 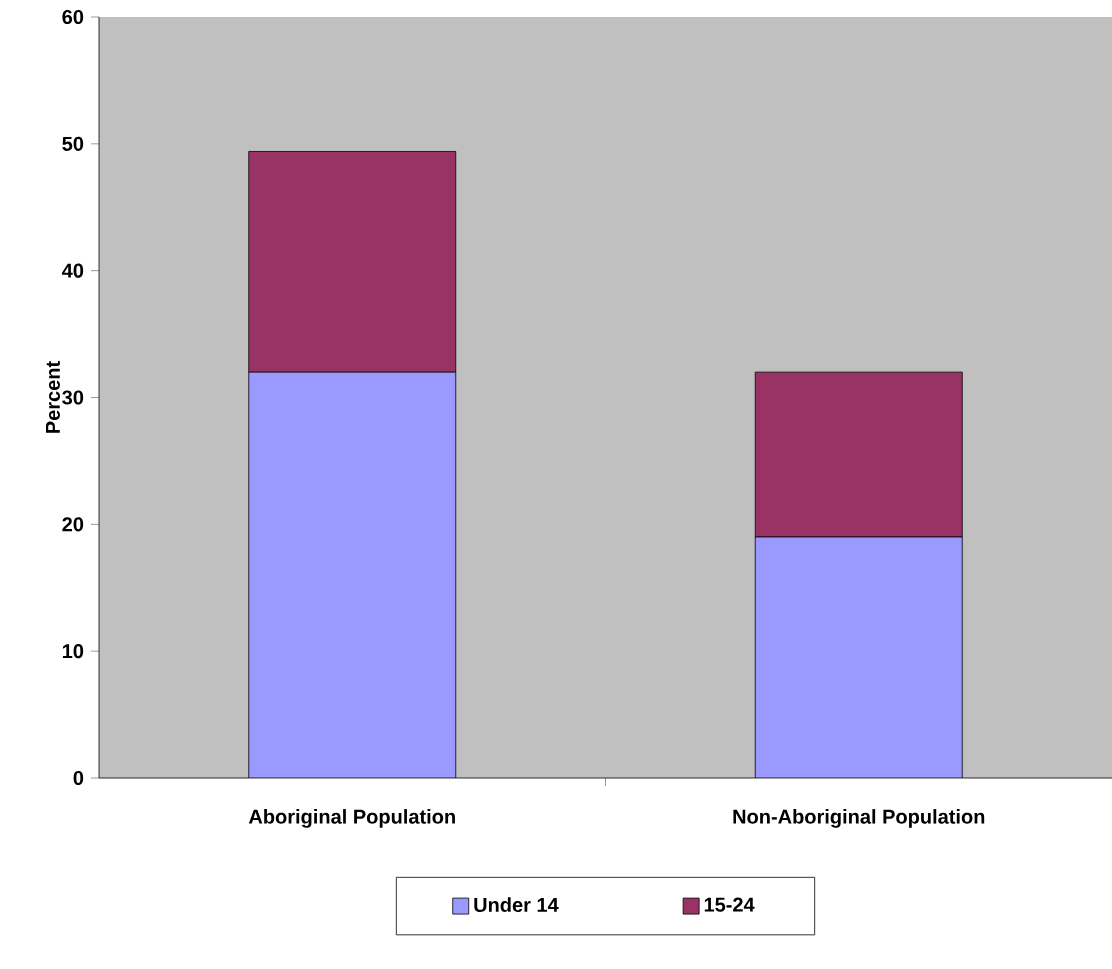 What do you see at coordinates (729, 904) in the screenshot?
I see `legend-label: 15-24` at bounding box center [729, 904].